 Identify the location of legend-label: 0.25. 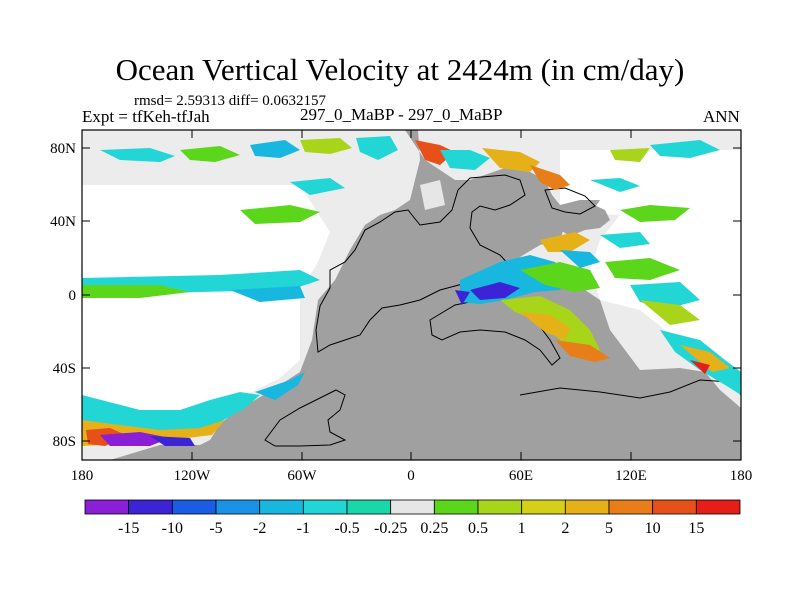
(434, 528).